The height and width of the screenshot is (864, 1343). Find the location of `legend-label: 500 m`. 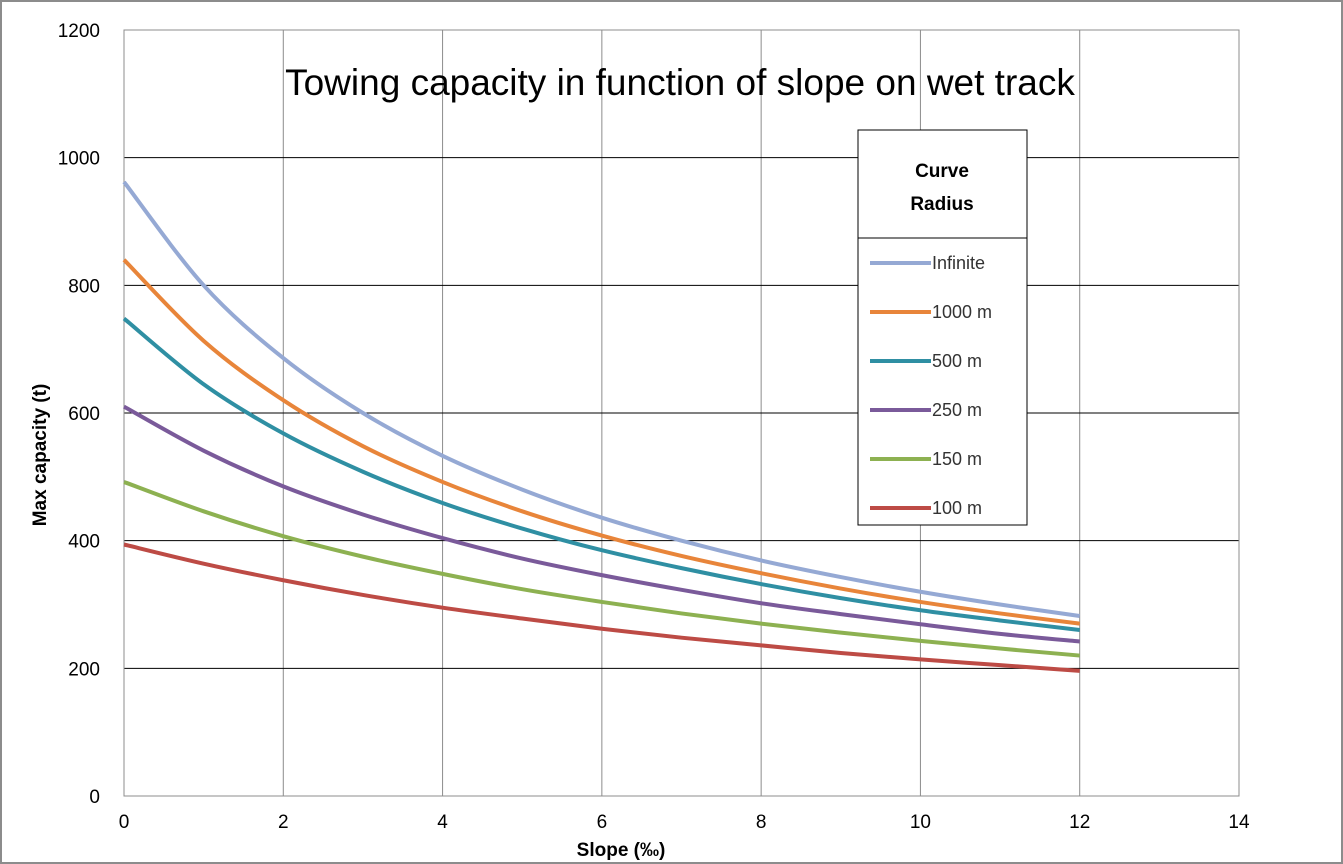

legend-label: 500 m is located at coordinates (957, 361).